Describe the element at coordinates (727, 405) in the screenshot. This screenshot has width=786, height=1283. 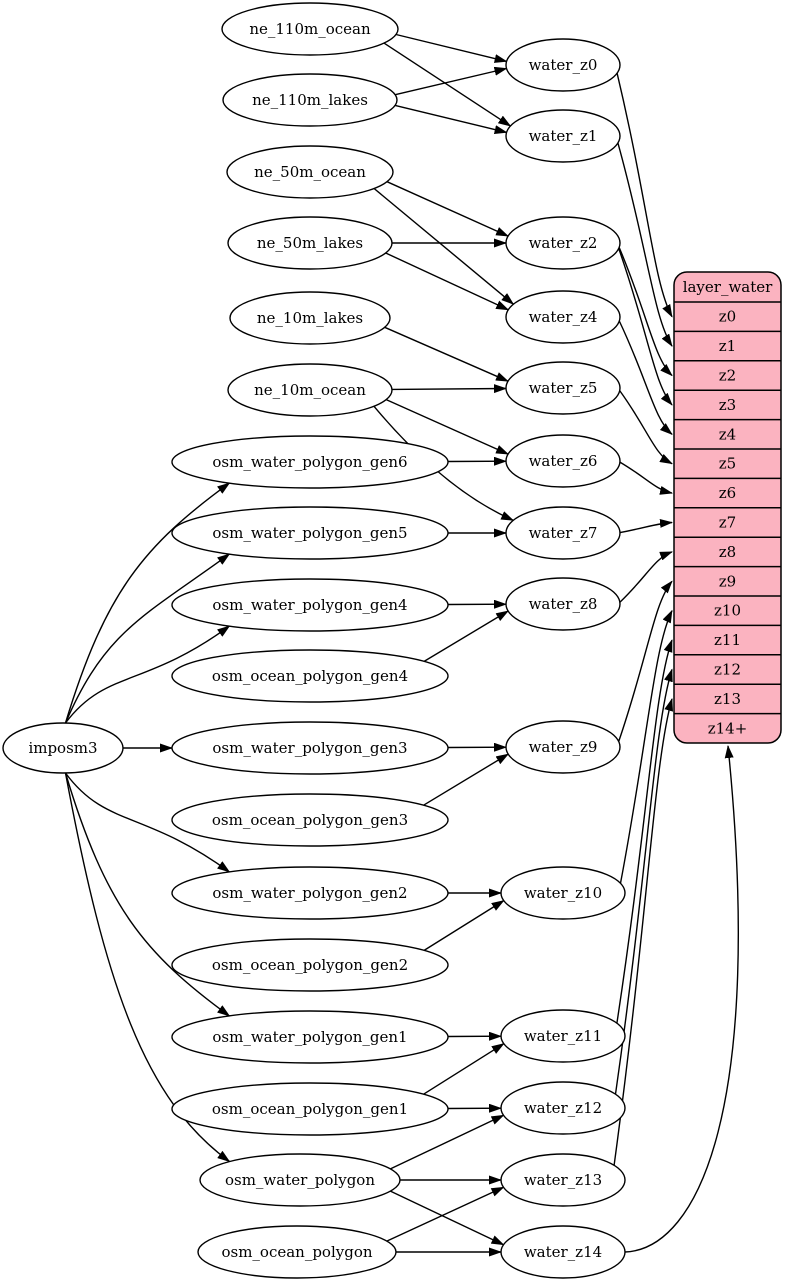
I see `table-row-z3: z3` at that location.